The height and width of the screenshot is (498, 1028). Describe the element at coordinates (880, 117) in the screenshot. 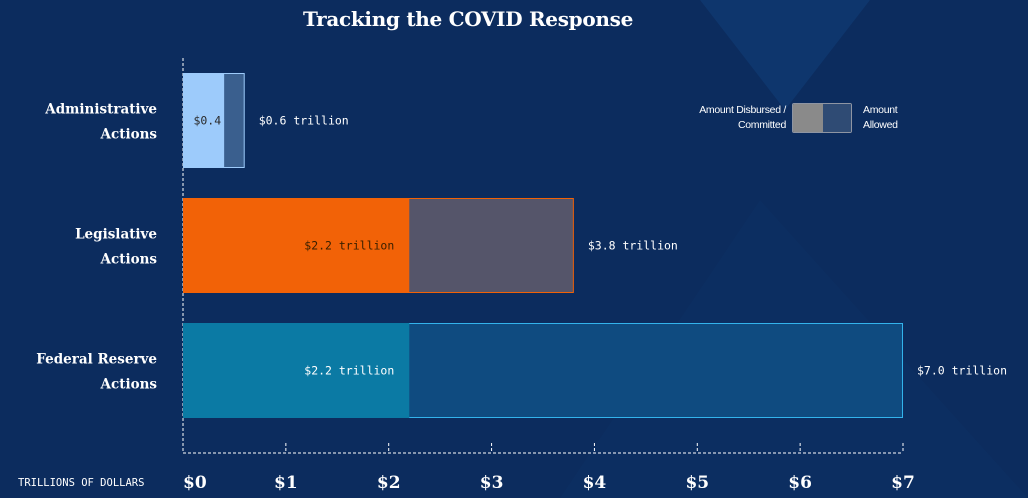

I see `legend-label-allowed: Amount Allowed` at that location.